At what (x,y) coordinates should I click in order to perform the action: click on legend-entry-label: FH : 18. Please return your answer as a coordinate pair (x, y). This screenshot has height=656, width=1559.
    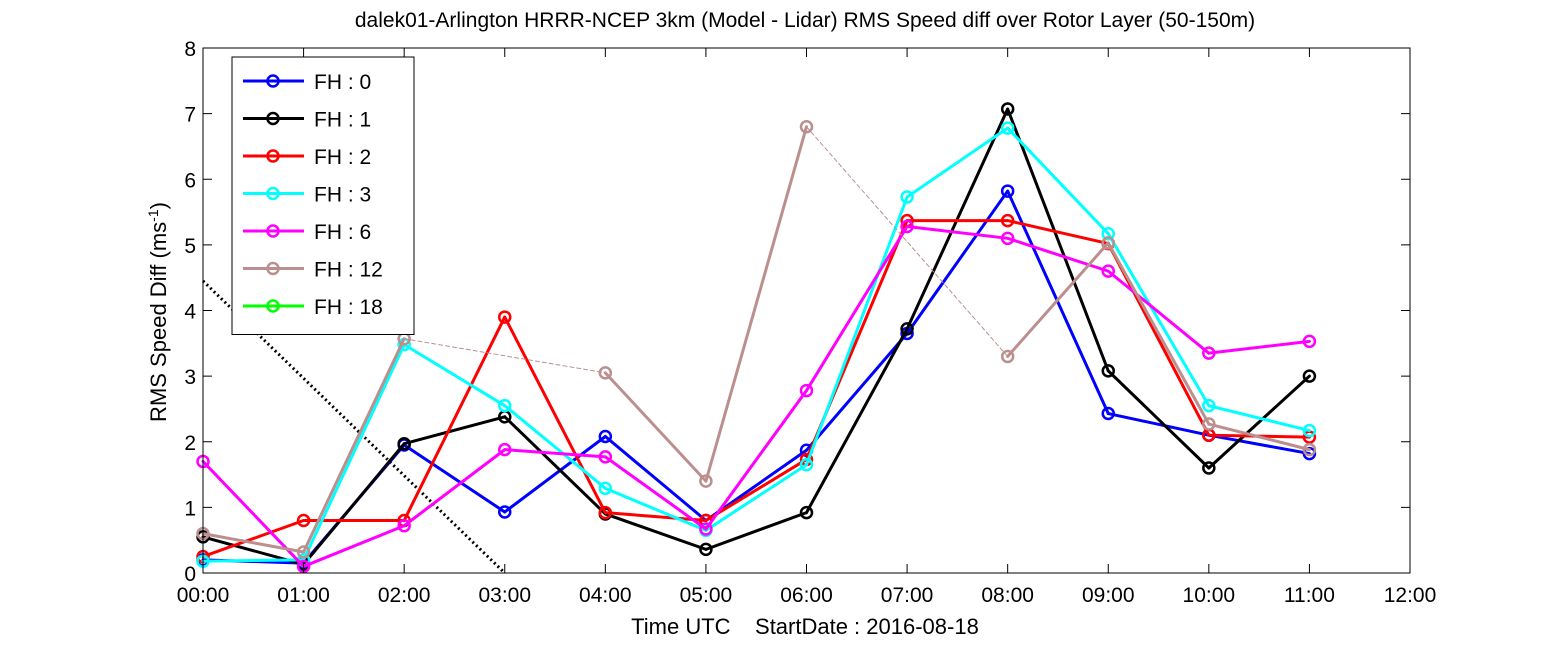
    Looking at the image, I should click on (348, 307).